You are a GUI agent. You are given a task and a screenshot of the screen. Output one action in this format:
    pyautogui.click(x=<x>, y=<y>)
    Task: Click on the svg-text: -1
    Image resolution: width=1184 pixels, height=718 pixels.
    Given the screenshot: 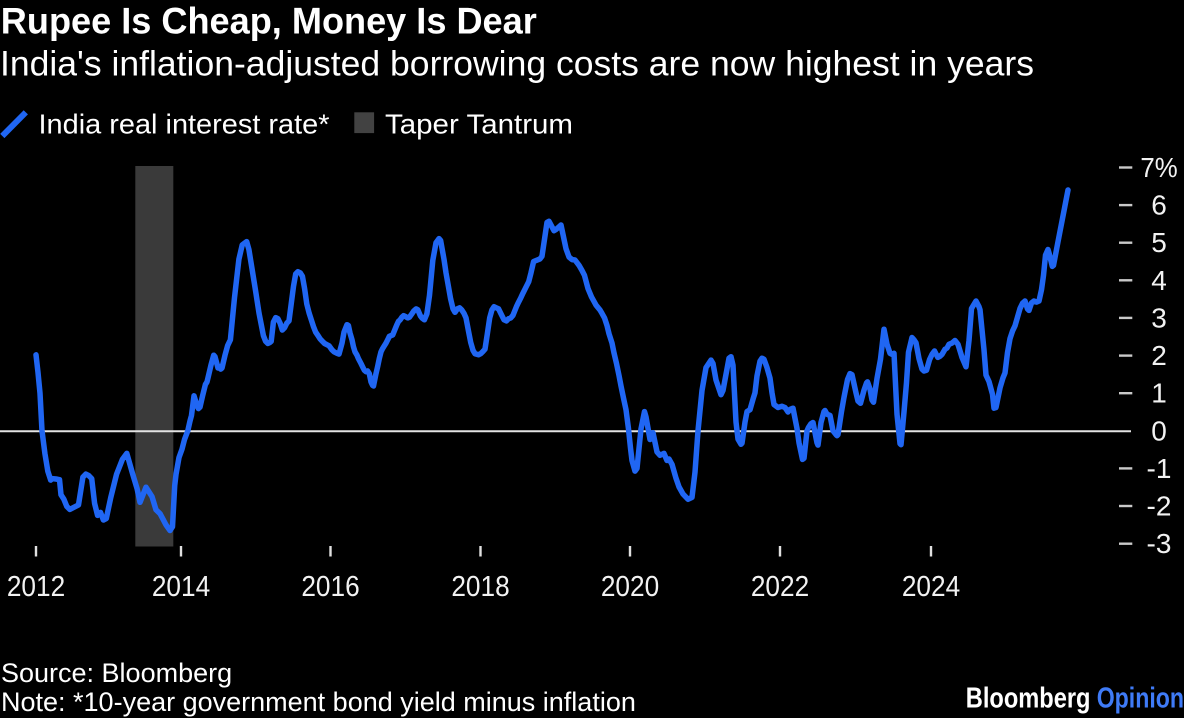 What is the action you would take?
    pyautogui.click(x=1159, y=468)
    